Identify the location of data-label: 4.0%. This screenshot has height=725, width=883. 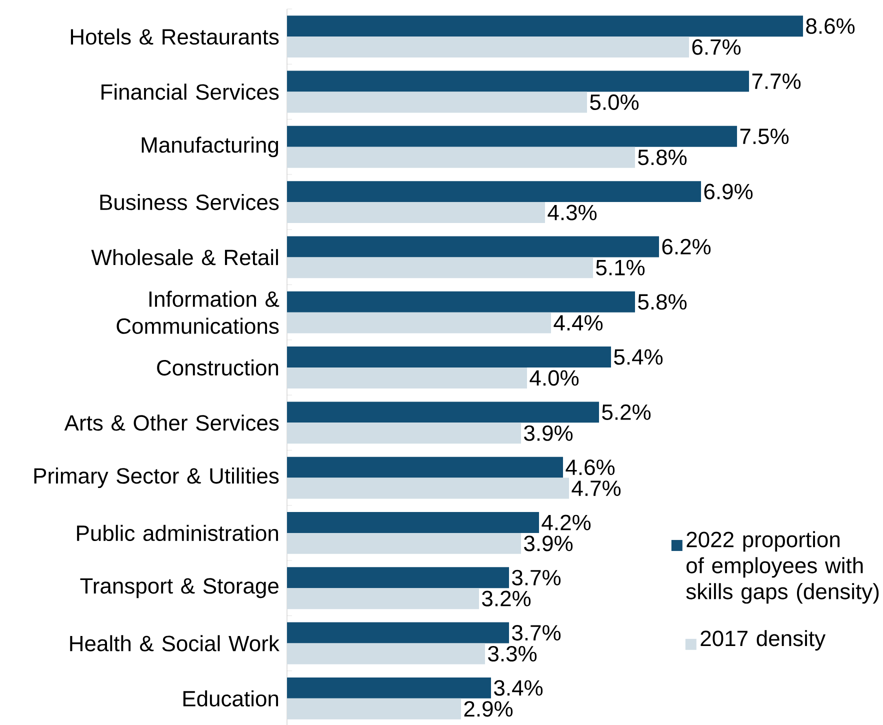
(554, 378).